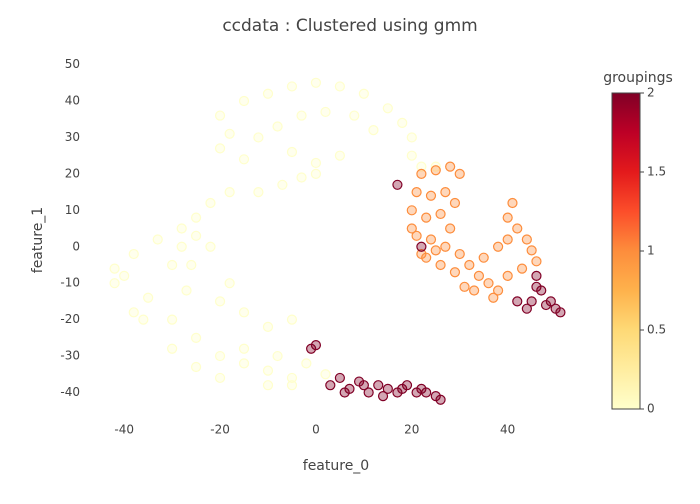 The height and width of the screenshot is (504, 700). I want to click on y-tick-label: -30, so click(70, 356).